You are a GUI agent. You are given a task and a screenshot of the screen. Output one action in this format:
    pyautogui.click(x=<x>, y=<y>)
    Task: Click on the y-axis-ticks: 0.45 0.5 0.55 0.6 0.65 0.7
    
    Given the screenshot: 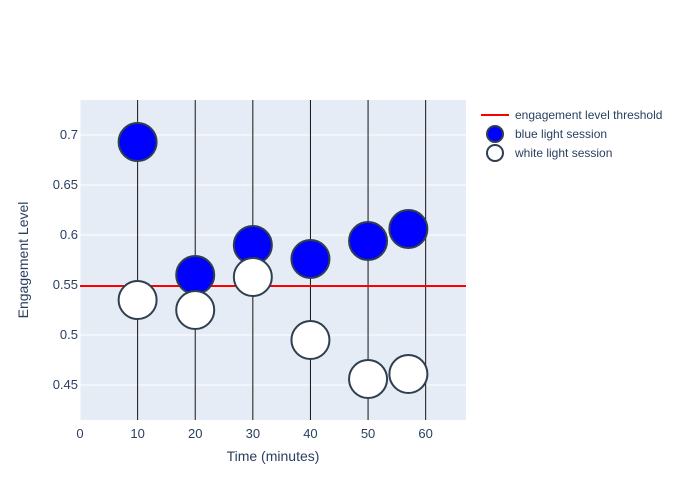 What is the action you would take?
    pyautogui.click(x=65, y=259)
    